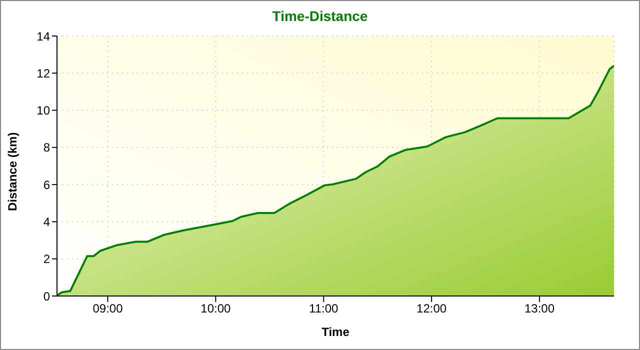 This screenshot has width=640, height=350. Describe the element at coordinates (46, 259) in the screenshot. I see `y-tick-label: 2` at that location.